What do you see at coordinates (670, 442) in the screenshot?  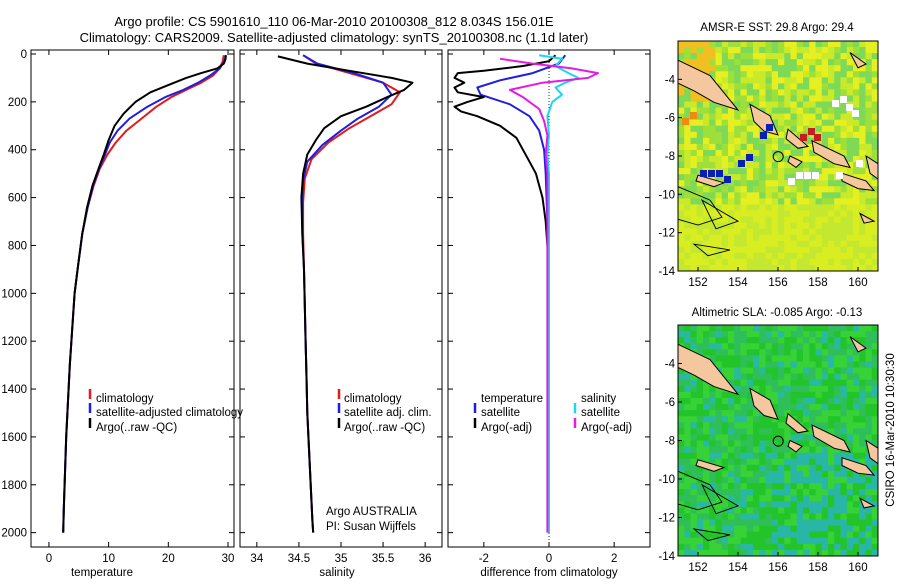 I see `map-y-tick-label: -8` at bounding box center [670, 442].